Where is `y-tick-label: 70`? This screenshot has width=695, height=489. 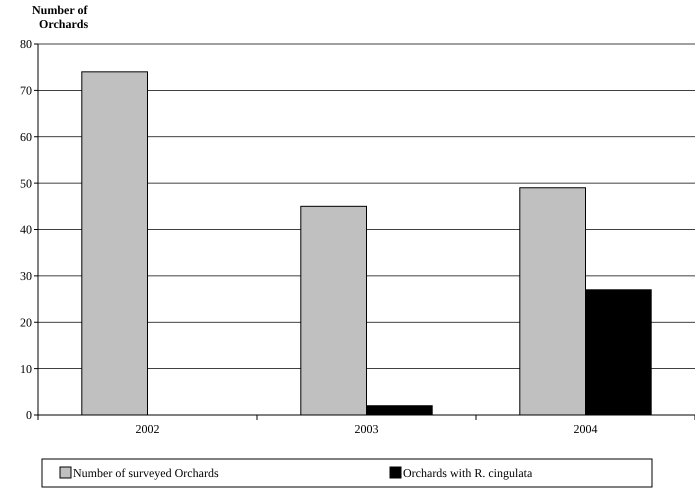 y-tick-label: 70 is located at coordinates (26, 91).